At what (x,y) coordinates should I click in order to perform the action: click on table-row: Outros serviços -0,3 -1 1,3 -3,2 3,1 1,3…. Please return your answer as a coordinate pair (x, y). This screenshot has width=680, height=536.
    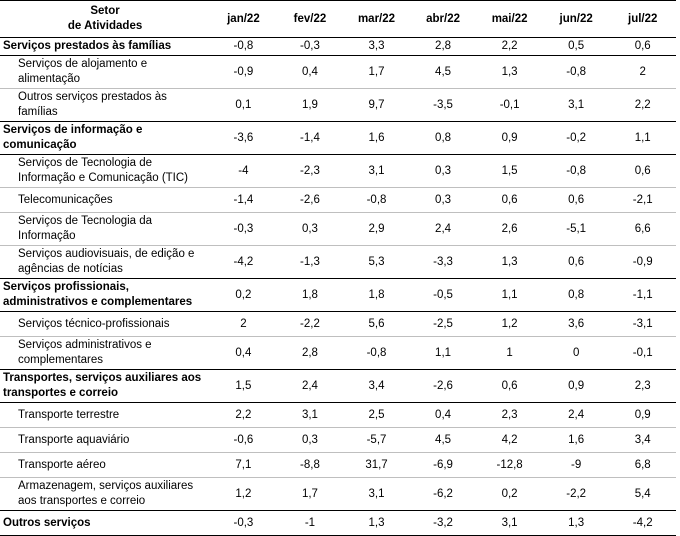
    Looking at the image, I should click on (338, 523).